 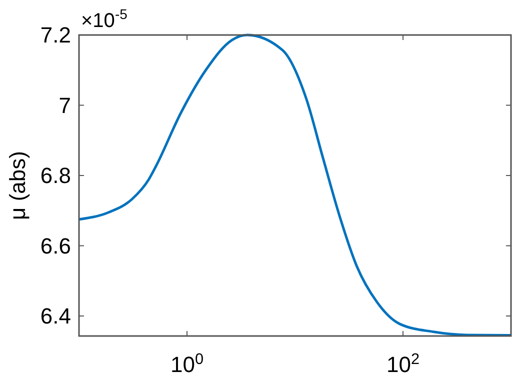 What do you see at coordinates (17, 185) in the screenshot?
I see `y-axis-title: μ (abs)` at bounding box center [17, 185].